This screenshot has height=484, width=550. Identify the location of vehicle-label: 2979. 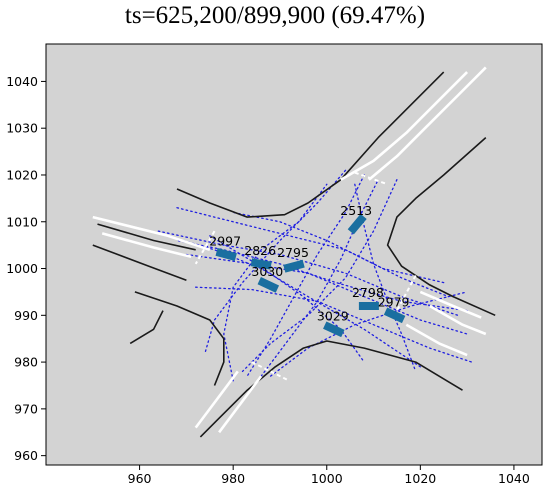
(394, 301).